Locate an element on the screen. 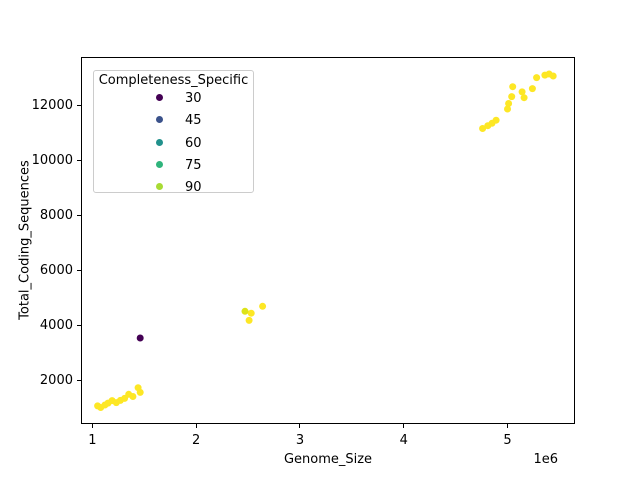  legend-entry: 90 is located at coordinates (173, 187).